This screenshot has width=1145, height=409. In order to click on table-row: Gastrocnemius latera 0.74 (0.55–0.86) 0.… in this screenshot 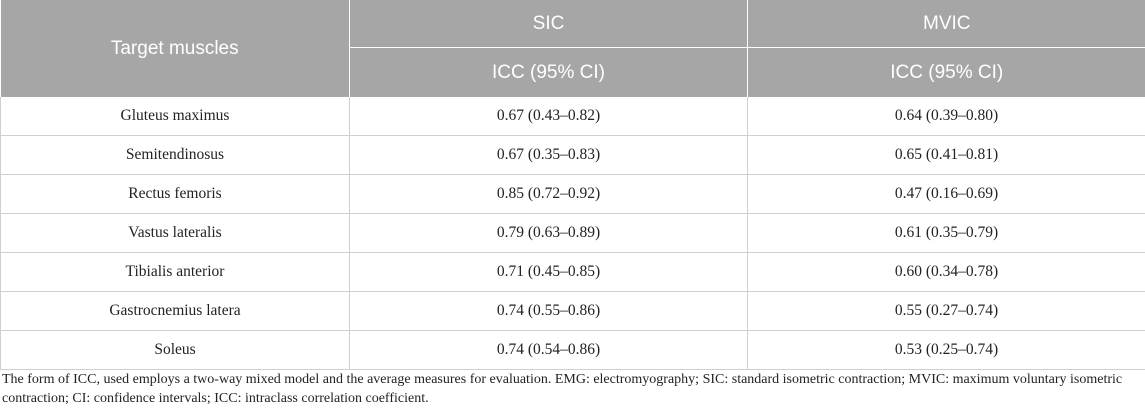, I will do `click(572, 311)`.